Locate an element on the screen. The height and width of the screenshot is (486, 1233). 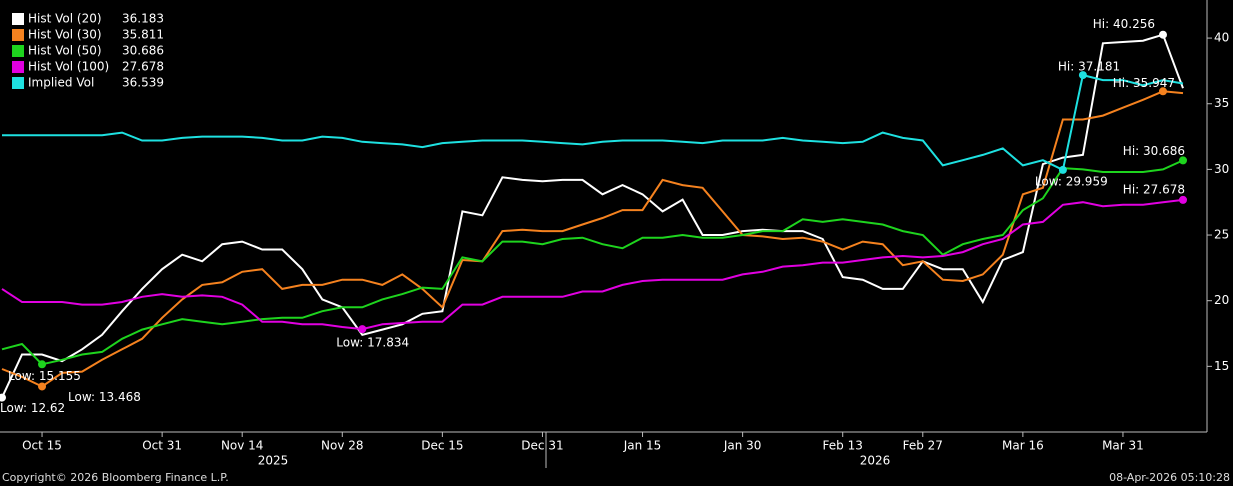
y-tick-label: 25 is located at coordinates (1221, 235).